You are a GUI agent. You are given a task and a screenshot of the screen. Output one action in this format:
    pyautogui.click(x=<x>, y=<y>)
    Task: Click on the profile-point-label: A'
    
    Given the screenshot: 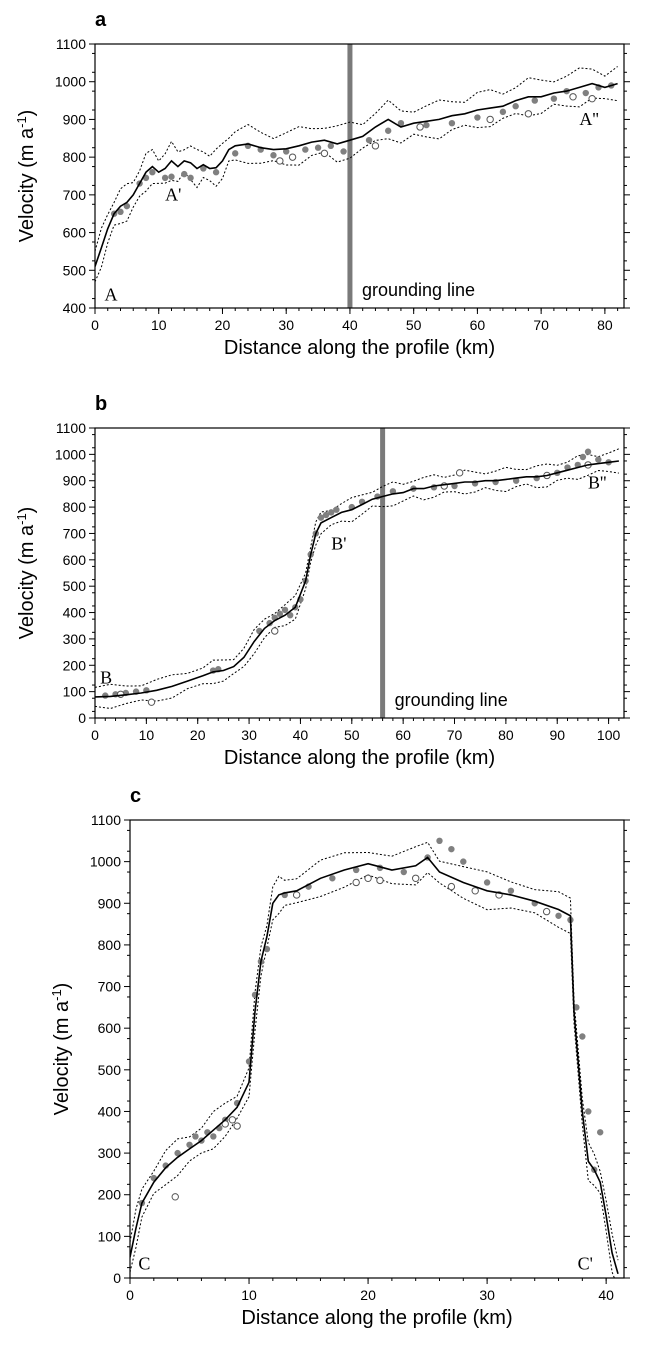 What is the action you would take?
    pyautogui.click(x=173, y=195)
    